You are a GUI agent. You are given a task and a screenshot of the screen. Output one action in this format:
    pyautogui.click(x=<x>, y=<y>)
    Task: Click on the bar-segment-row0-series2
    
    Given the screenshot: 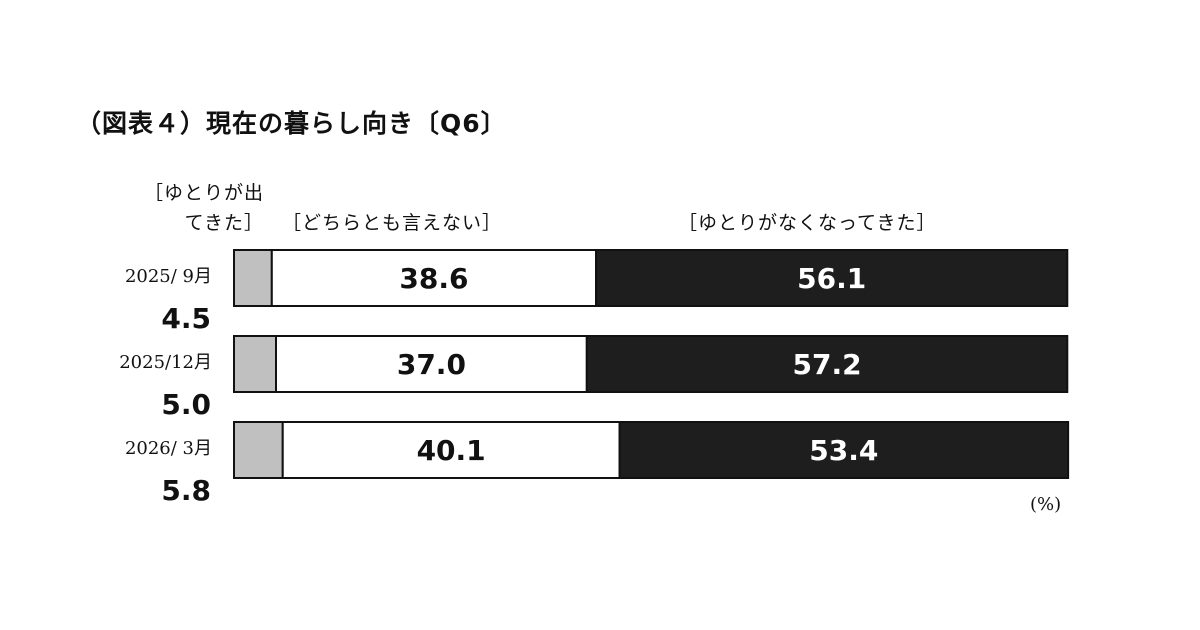 What is the action you would take?
    pyautogui.click(x=832, y=278)
    